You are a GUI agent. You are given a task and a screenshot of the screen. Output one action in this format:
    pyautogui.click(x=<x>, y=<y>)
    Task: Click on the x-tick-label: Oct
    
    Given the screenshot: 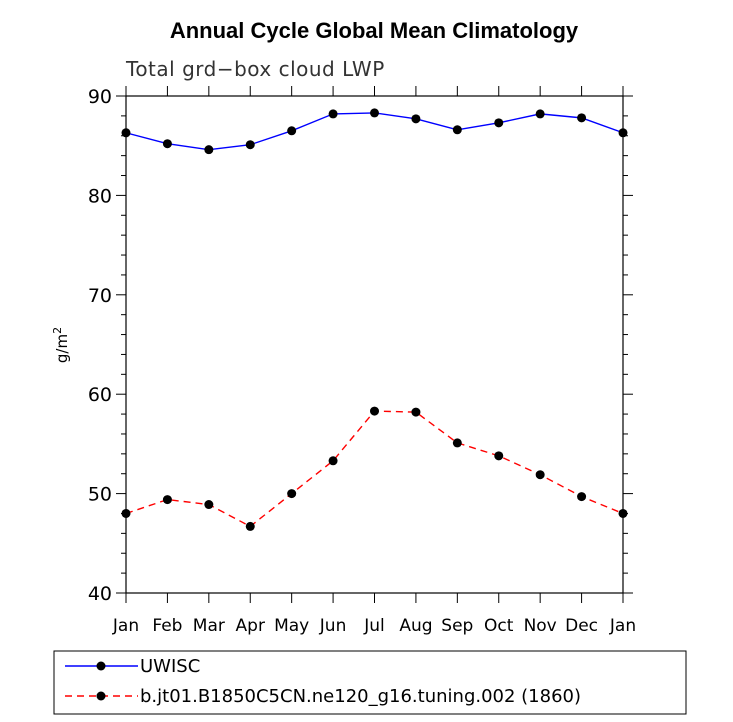 What is the action you would take?
    pyautogui.click(x=499, y=626)
    